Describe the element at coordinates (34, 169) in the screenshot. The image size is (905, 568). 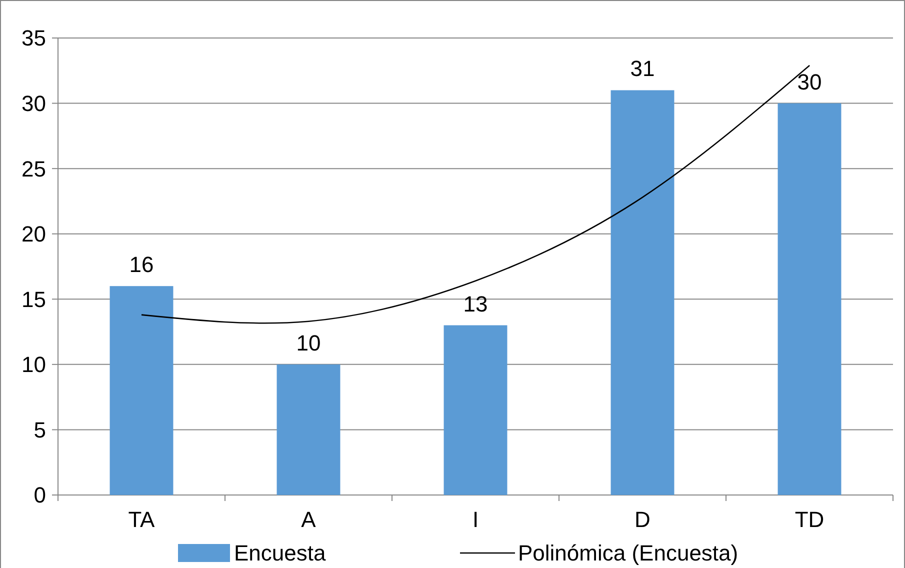
I see `y-tick-label: 25` at that location.